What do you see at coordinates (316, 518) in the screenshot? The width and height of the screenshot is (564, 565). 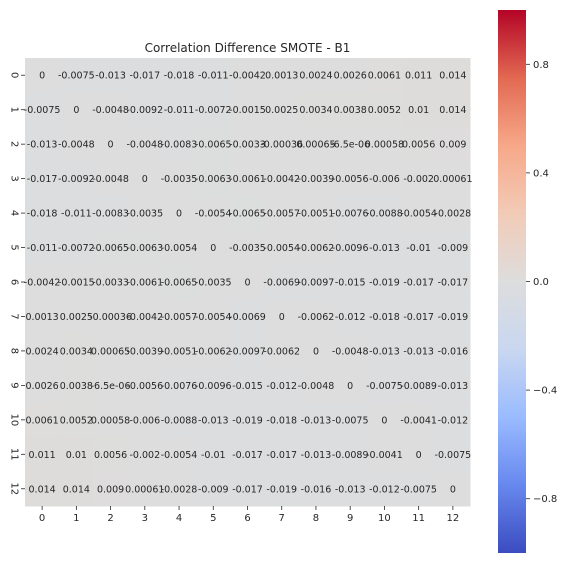 I see `x-tick-label: 8` at bounding box center [316, 518].